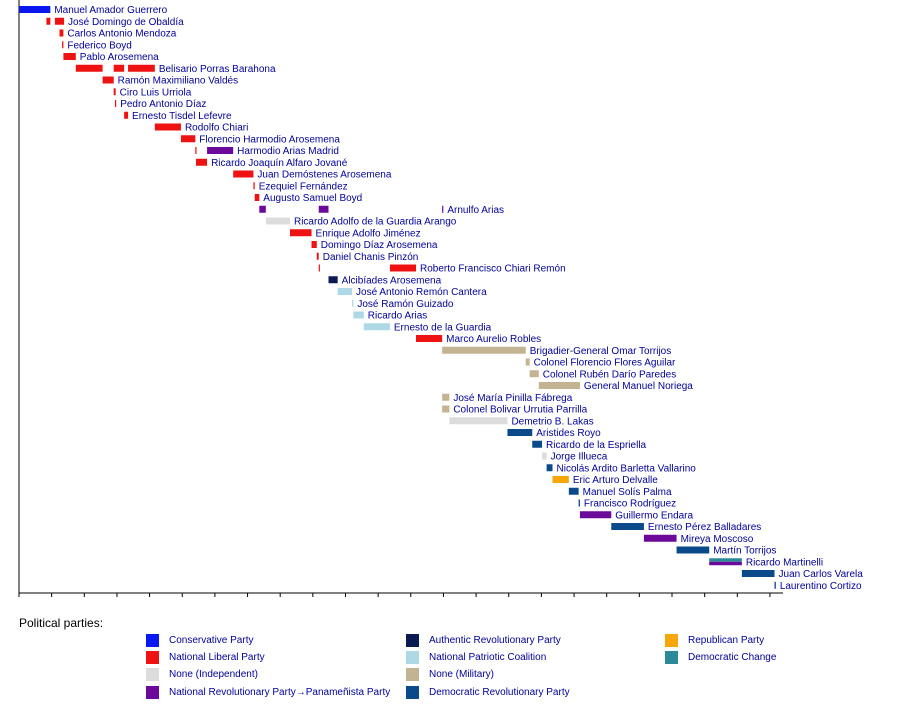 Image resolution: width=918 pixels, height=711 pixels. Describe the element at coordinates (609, 374) in the screenshot. I see `president-label: Colonel Rubén Darío Paredes` at that location.